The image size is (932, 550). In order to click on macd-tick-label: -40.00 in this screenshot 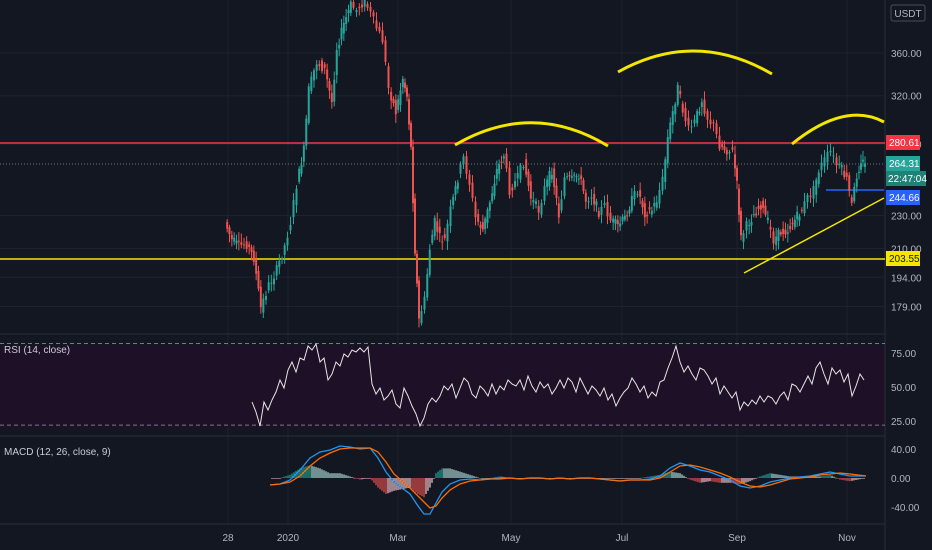, I will do `click(905, 508)`.